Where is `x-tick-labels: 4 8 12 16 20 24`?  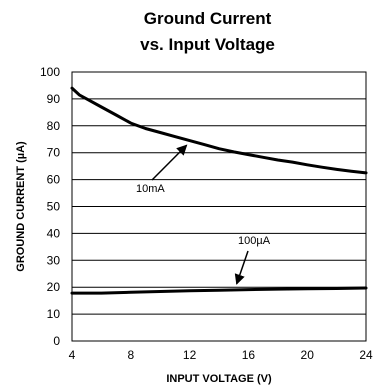 x-tick-labels: 4 8 12 16 20 24 is located at coordinates (221, 355).